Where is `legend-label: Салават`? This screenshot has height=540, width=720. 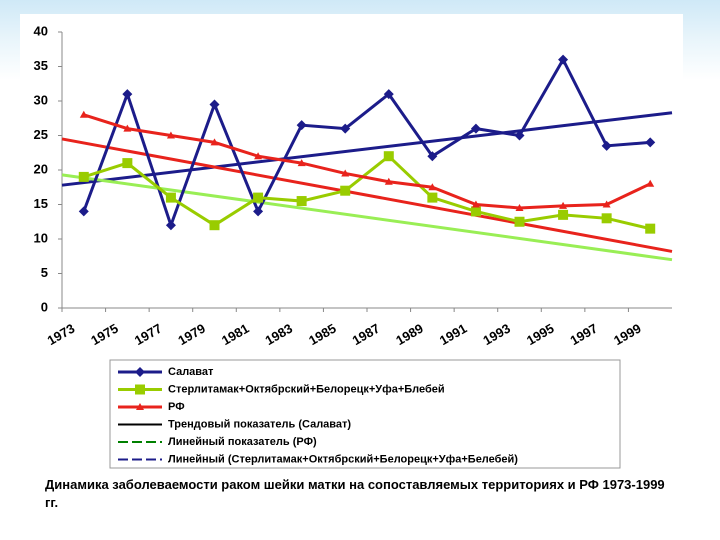 legend-label: Салават is located at coordinates (191, 372).